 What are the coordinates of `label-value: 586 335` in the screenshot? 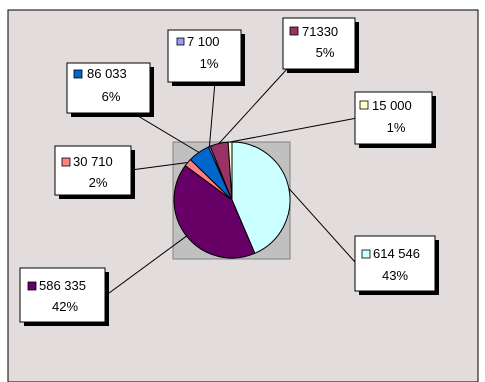 It's located at (62, 285).